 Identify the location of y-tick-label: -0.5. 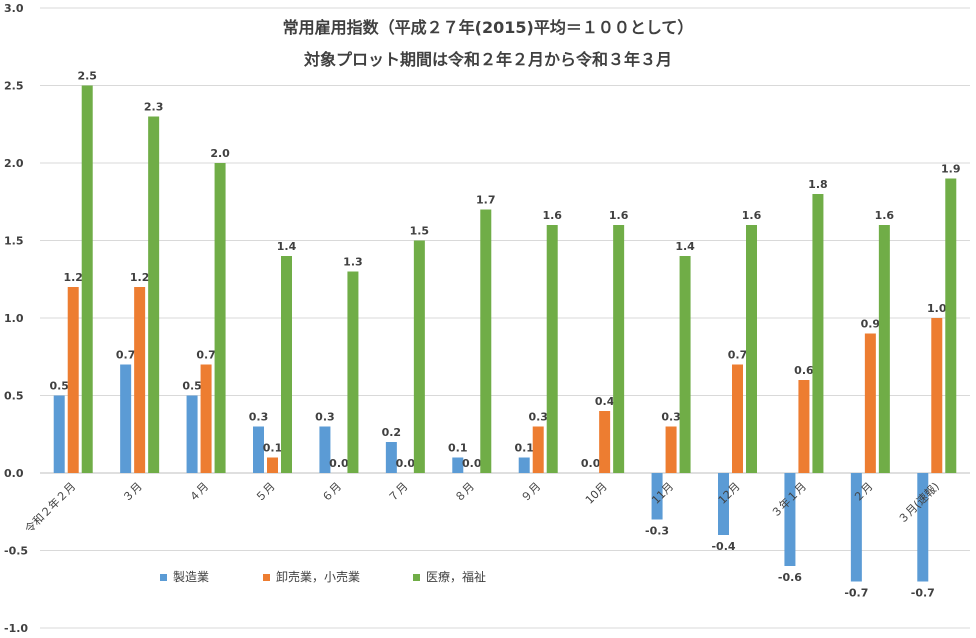
(16, 551).